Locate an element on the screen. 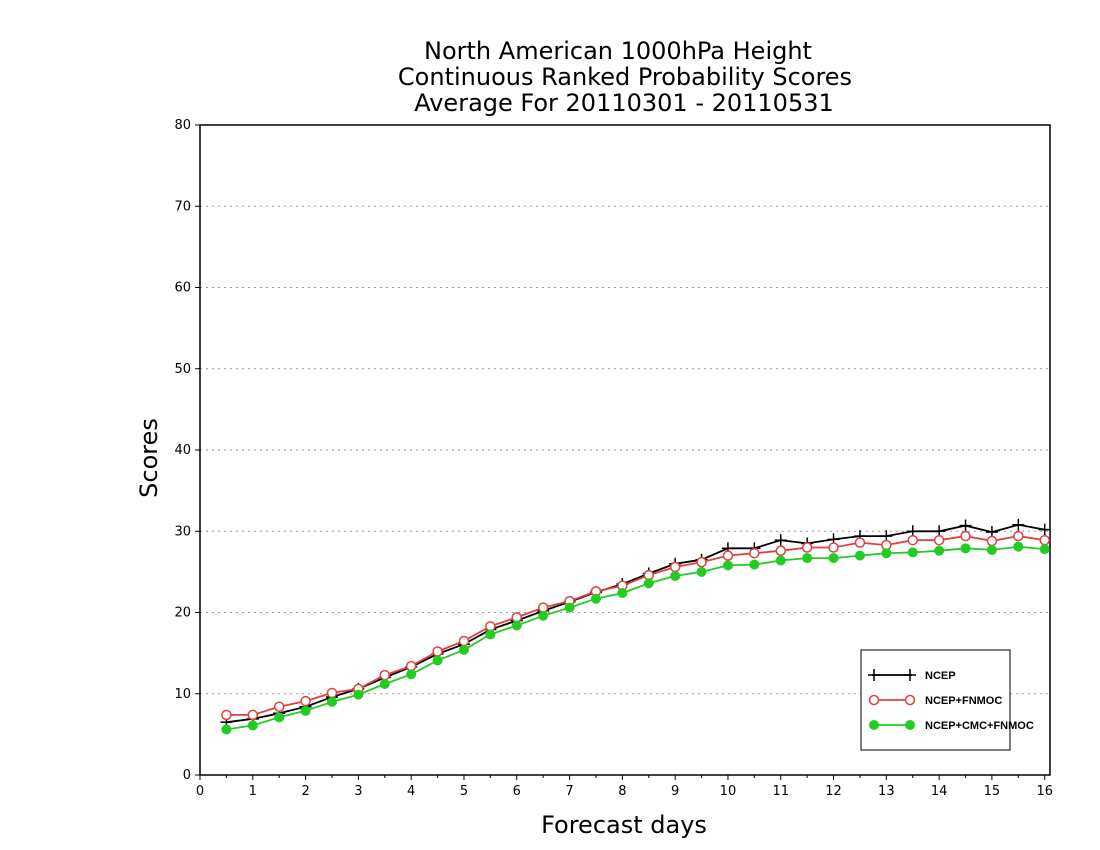  y-tick-label-80: 80 is located at coordinates (182, 125).